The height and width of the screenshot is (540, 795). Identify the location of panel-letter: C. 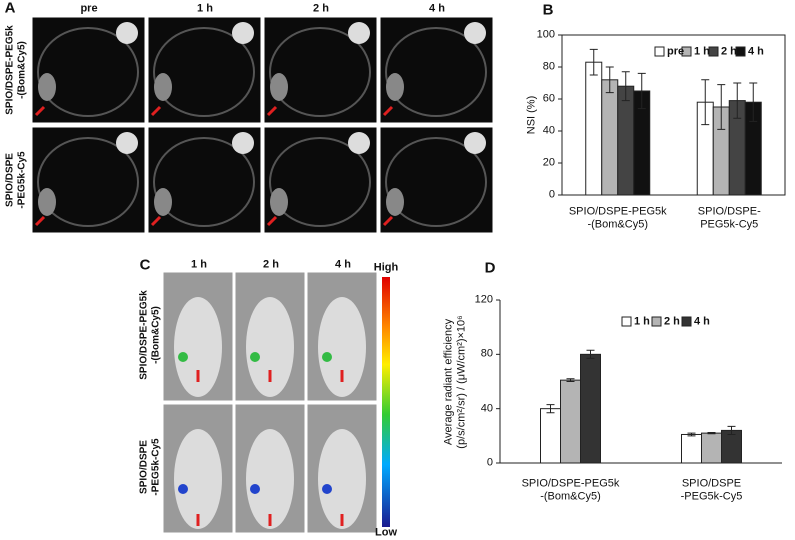
(145, 265).